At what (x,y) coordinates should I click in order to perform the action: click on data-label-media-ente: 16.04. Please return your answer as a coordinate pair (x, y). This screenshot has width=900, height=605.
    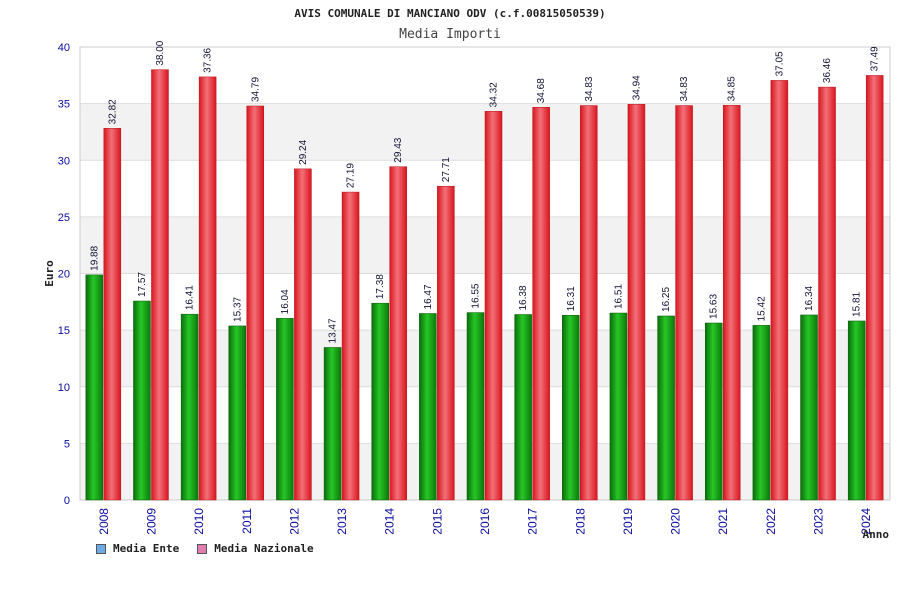
    Looking at the image, I should click on (285, 301).